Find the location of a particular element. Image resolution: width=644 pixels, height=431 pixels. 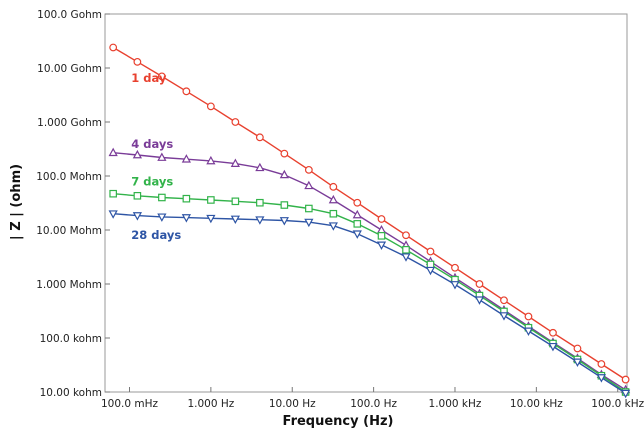

x-tick-label: 10.00 kHz is located at coordinates (536, 404).